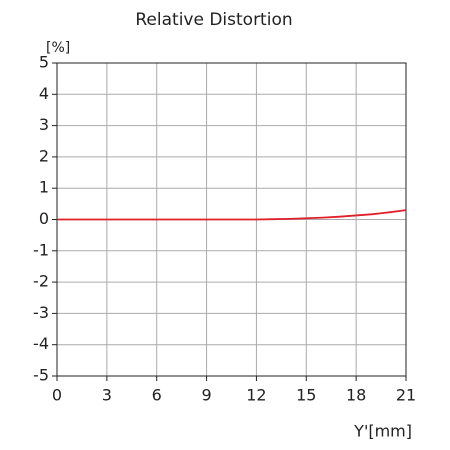 This screenshot has width=450, height=450. I want to click on y-tick-label: 3, so click(44, 124).